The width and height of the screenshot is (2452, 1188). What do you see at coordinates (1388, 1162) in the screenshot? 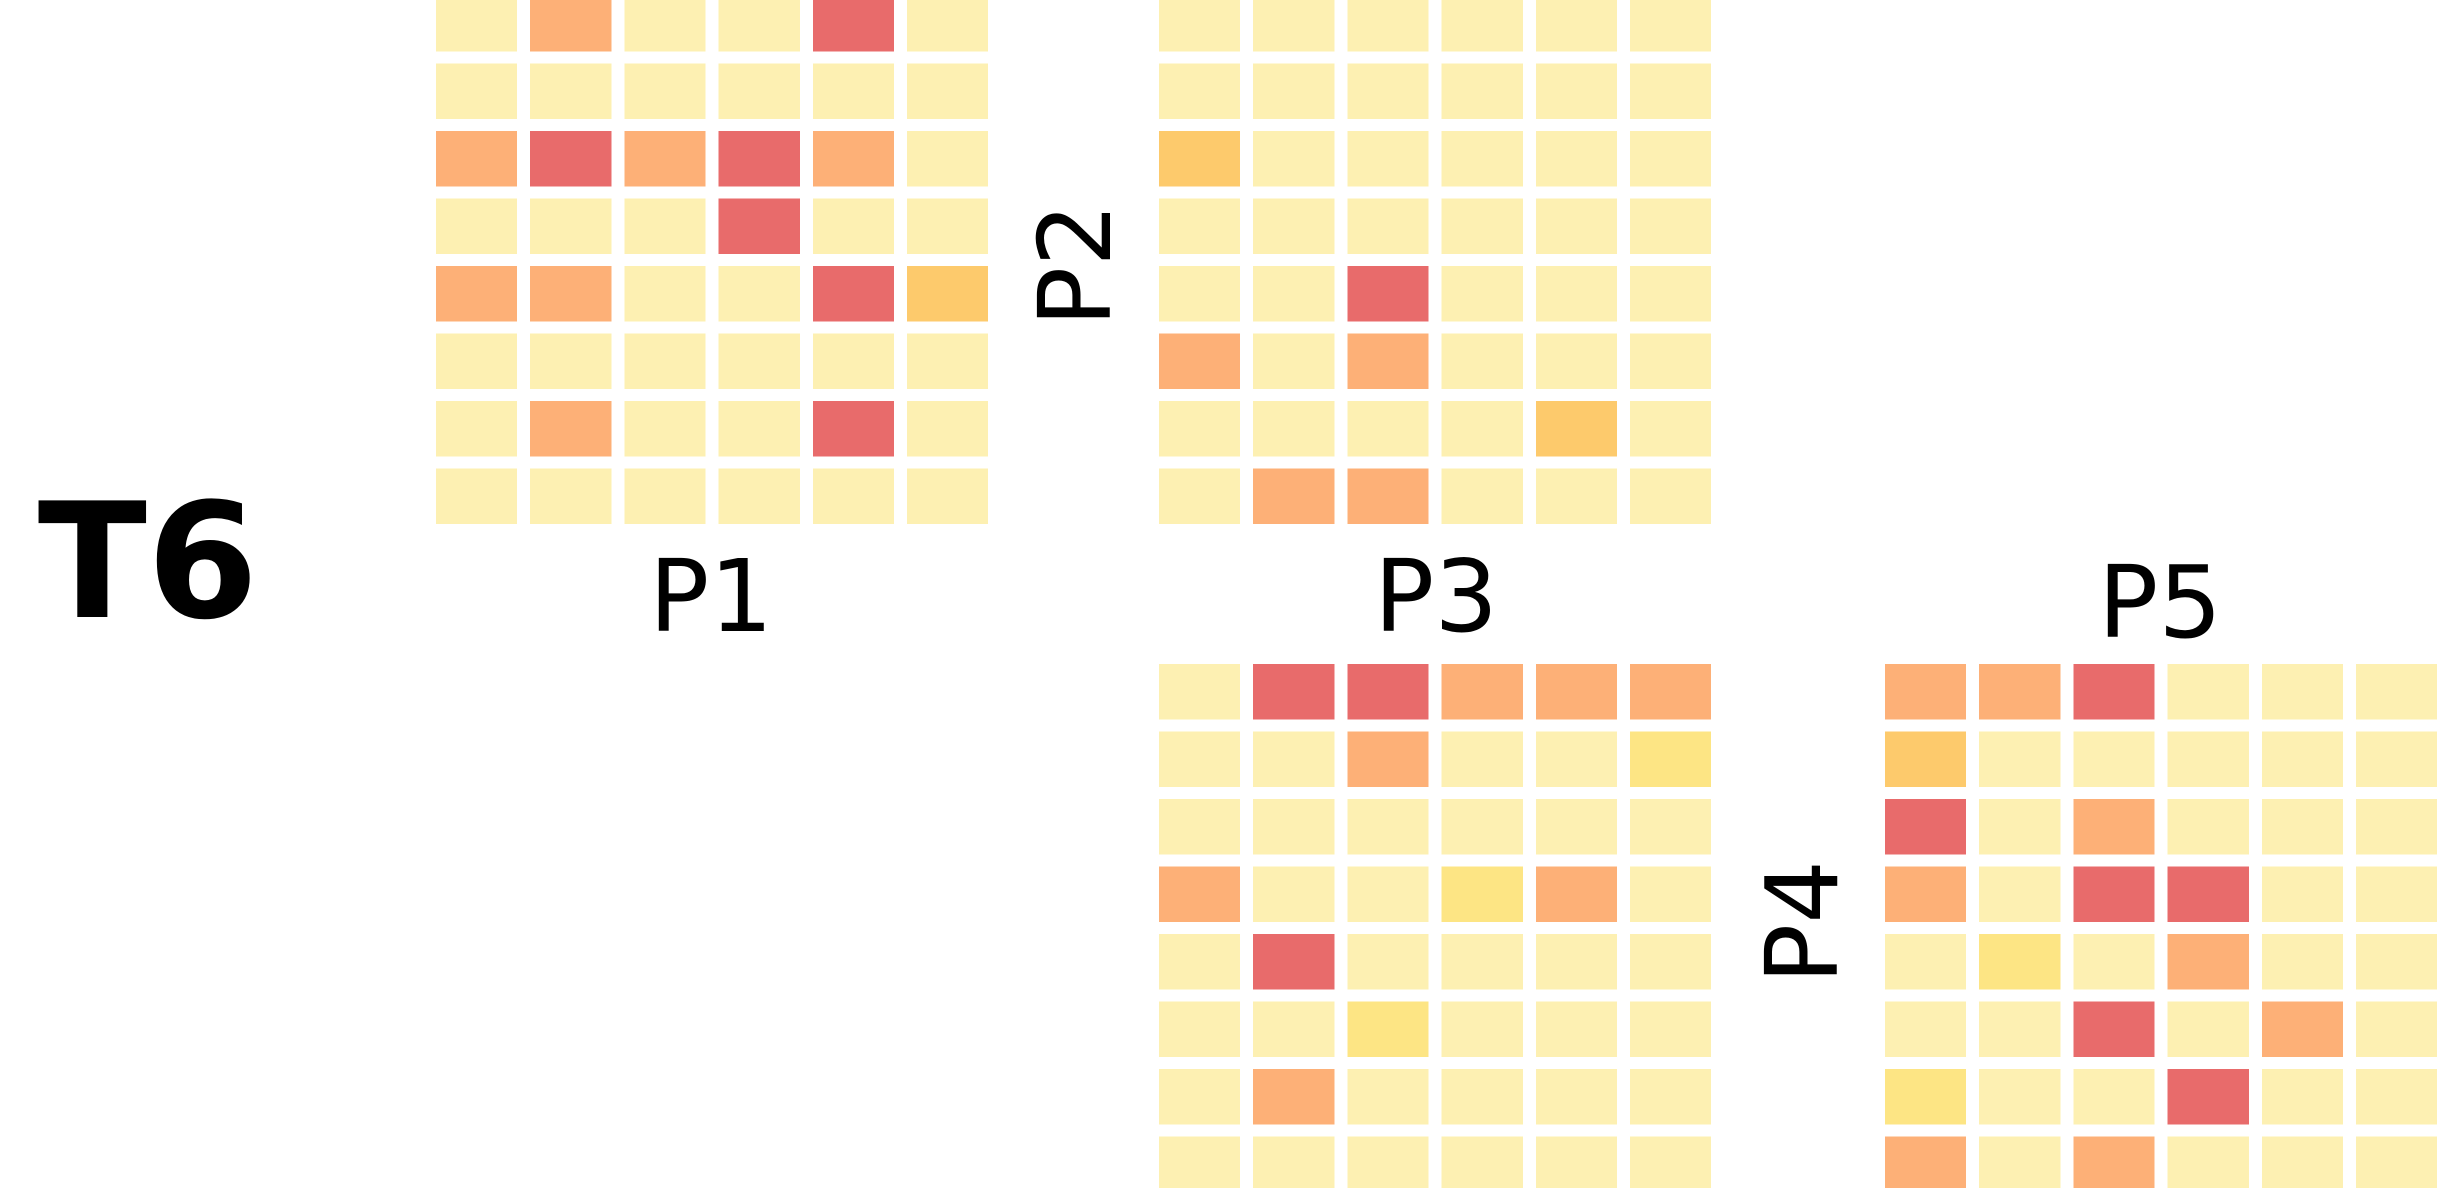
I see `heatmap-cell-p3-r8-c3` at bounding box center [1388, 1162].